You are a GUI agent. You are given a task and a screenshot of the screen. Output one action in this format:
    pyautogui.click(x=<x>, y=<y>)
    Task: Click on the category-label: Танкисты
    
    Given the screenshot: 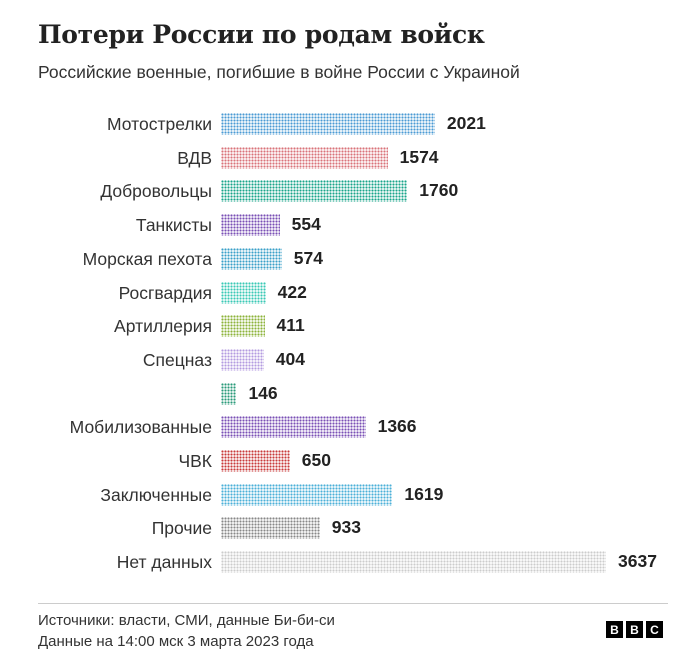 What is the action you would take?
    pyautogui.click(x=173, y=225)
    